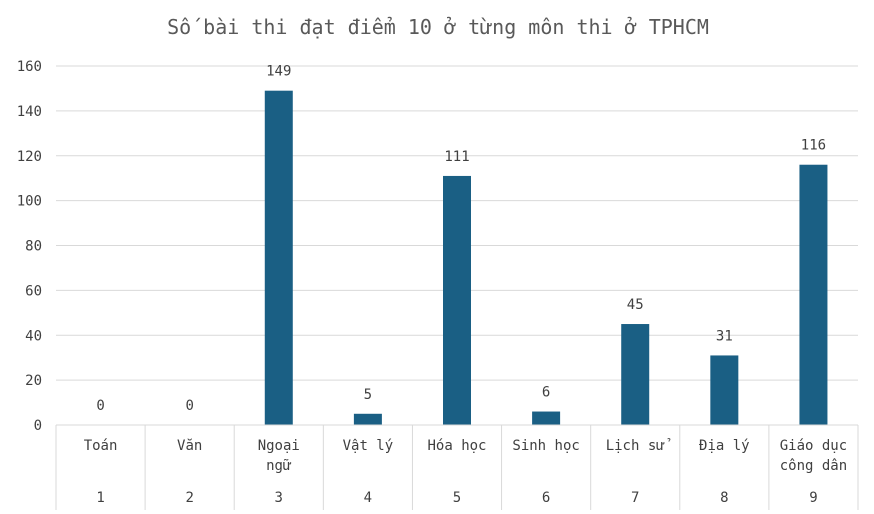  What do you see at coordinates (724, 498) in the screenshot?
I see `x-category-index: 8` at bounding box center [724, 498].